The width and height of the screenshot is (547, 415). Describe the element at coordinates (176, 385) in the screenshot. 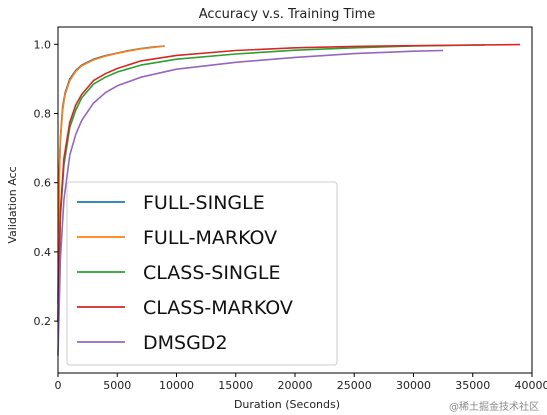

I see `x-tick-label: 10000` at that location.